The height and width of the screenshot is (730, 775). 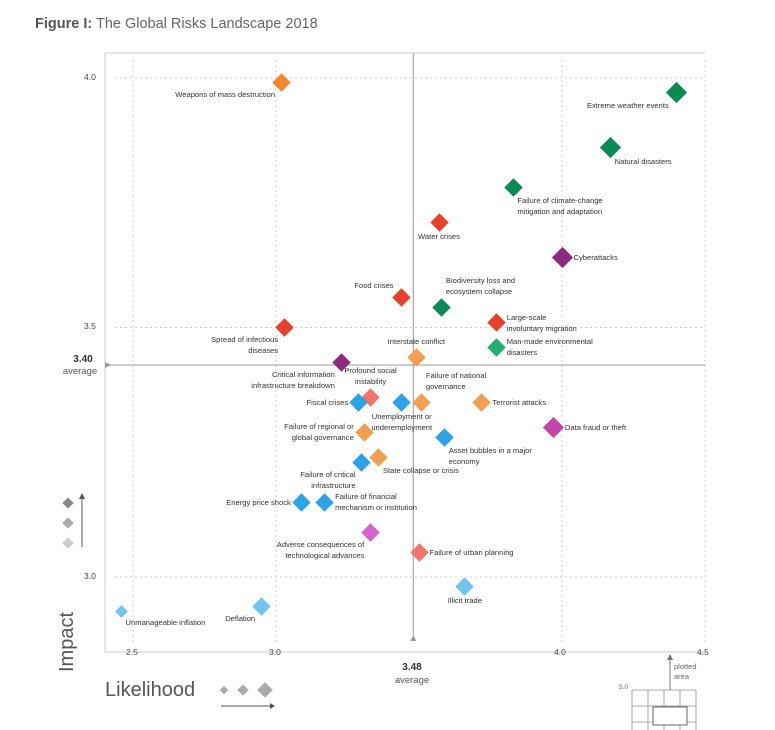 I want to click on risk-label: Asset bubbles in a major economy, so click(x=490, y=455).